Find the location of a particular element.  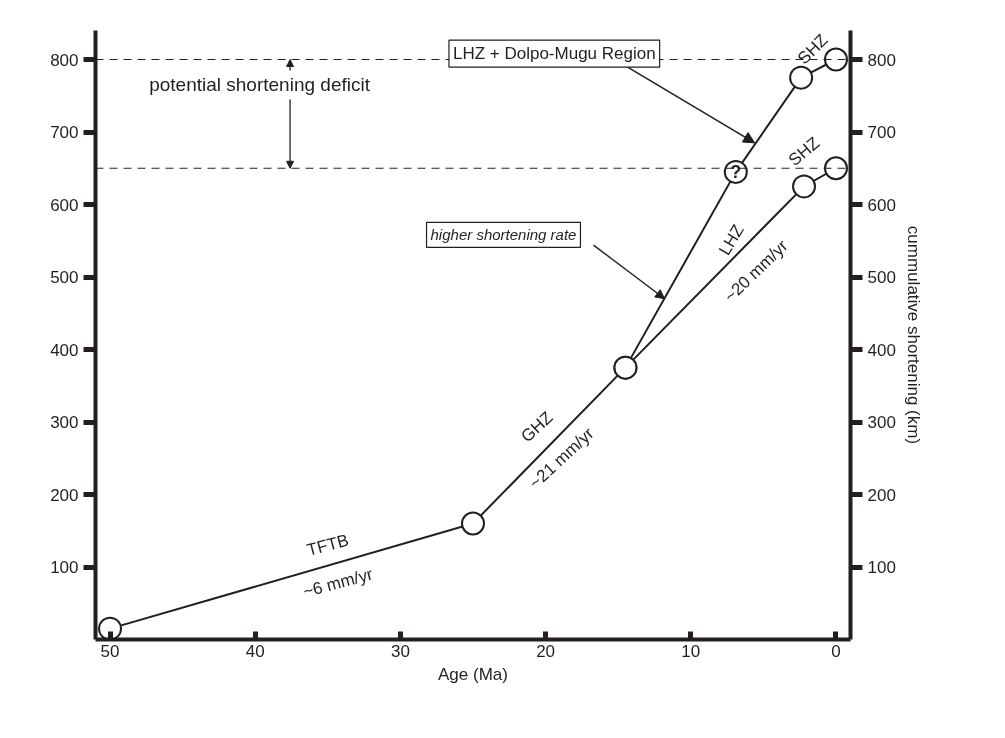

annotation: ? is located at coordinates (736, 171).